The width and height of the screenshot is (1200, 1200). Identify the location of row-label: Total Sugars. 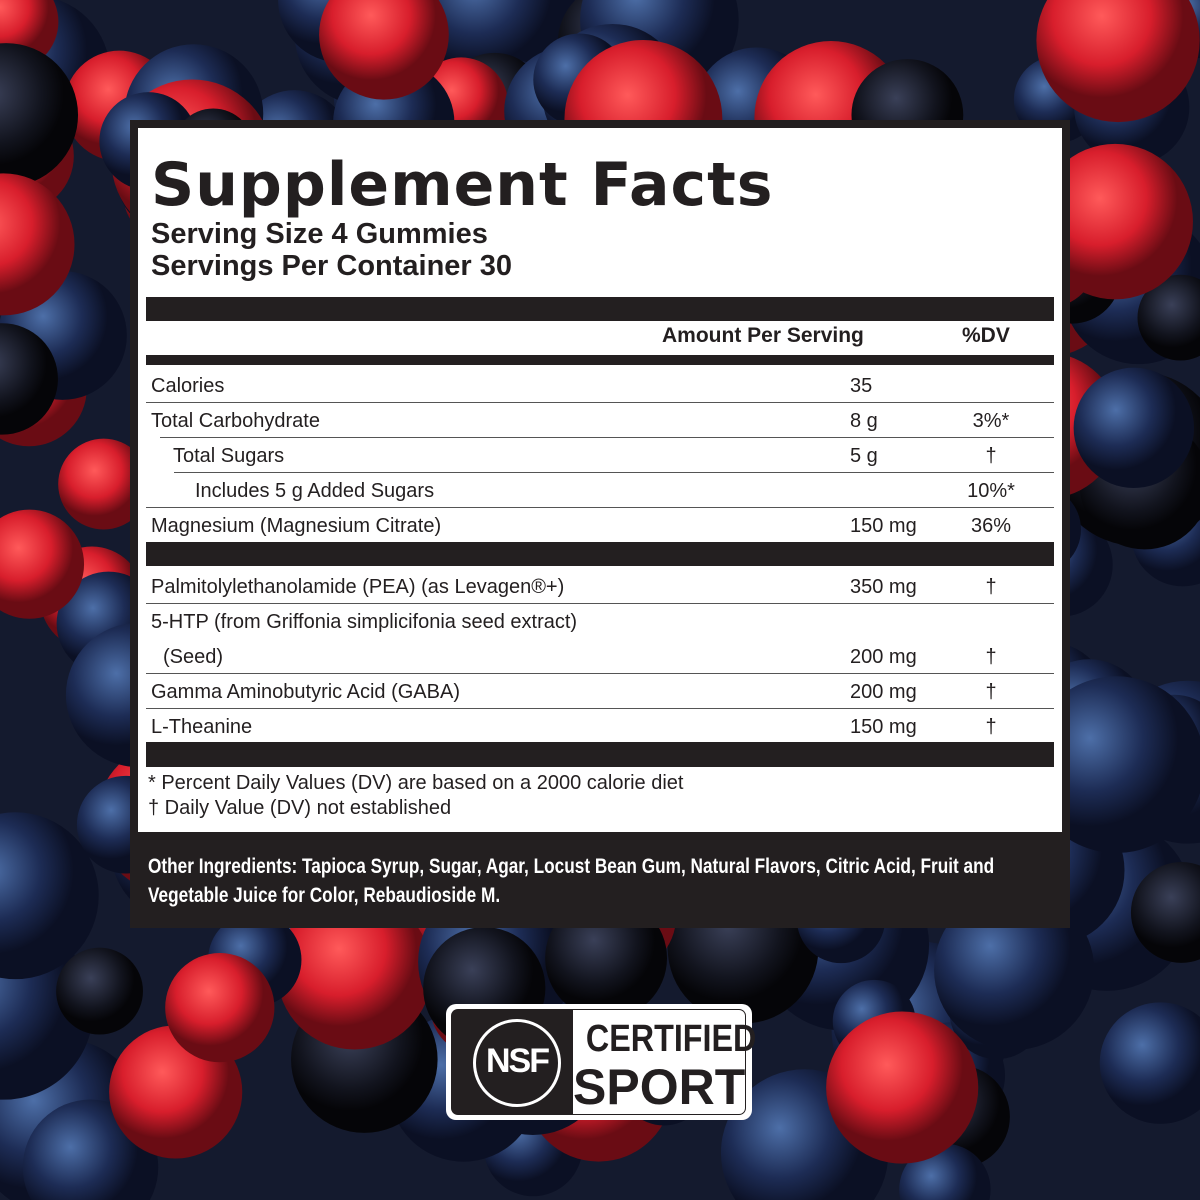
(229, 456).